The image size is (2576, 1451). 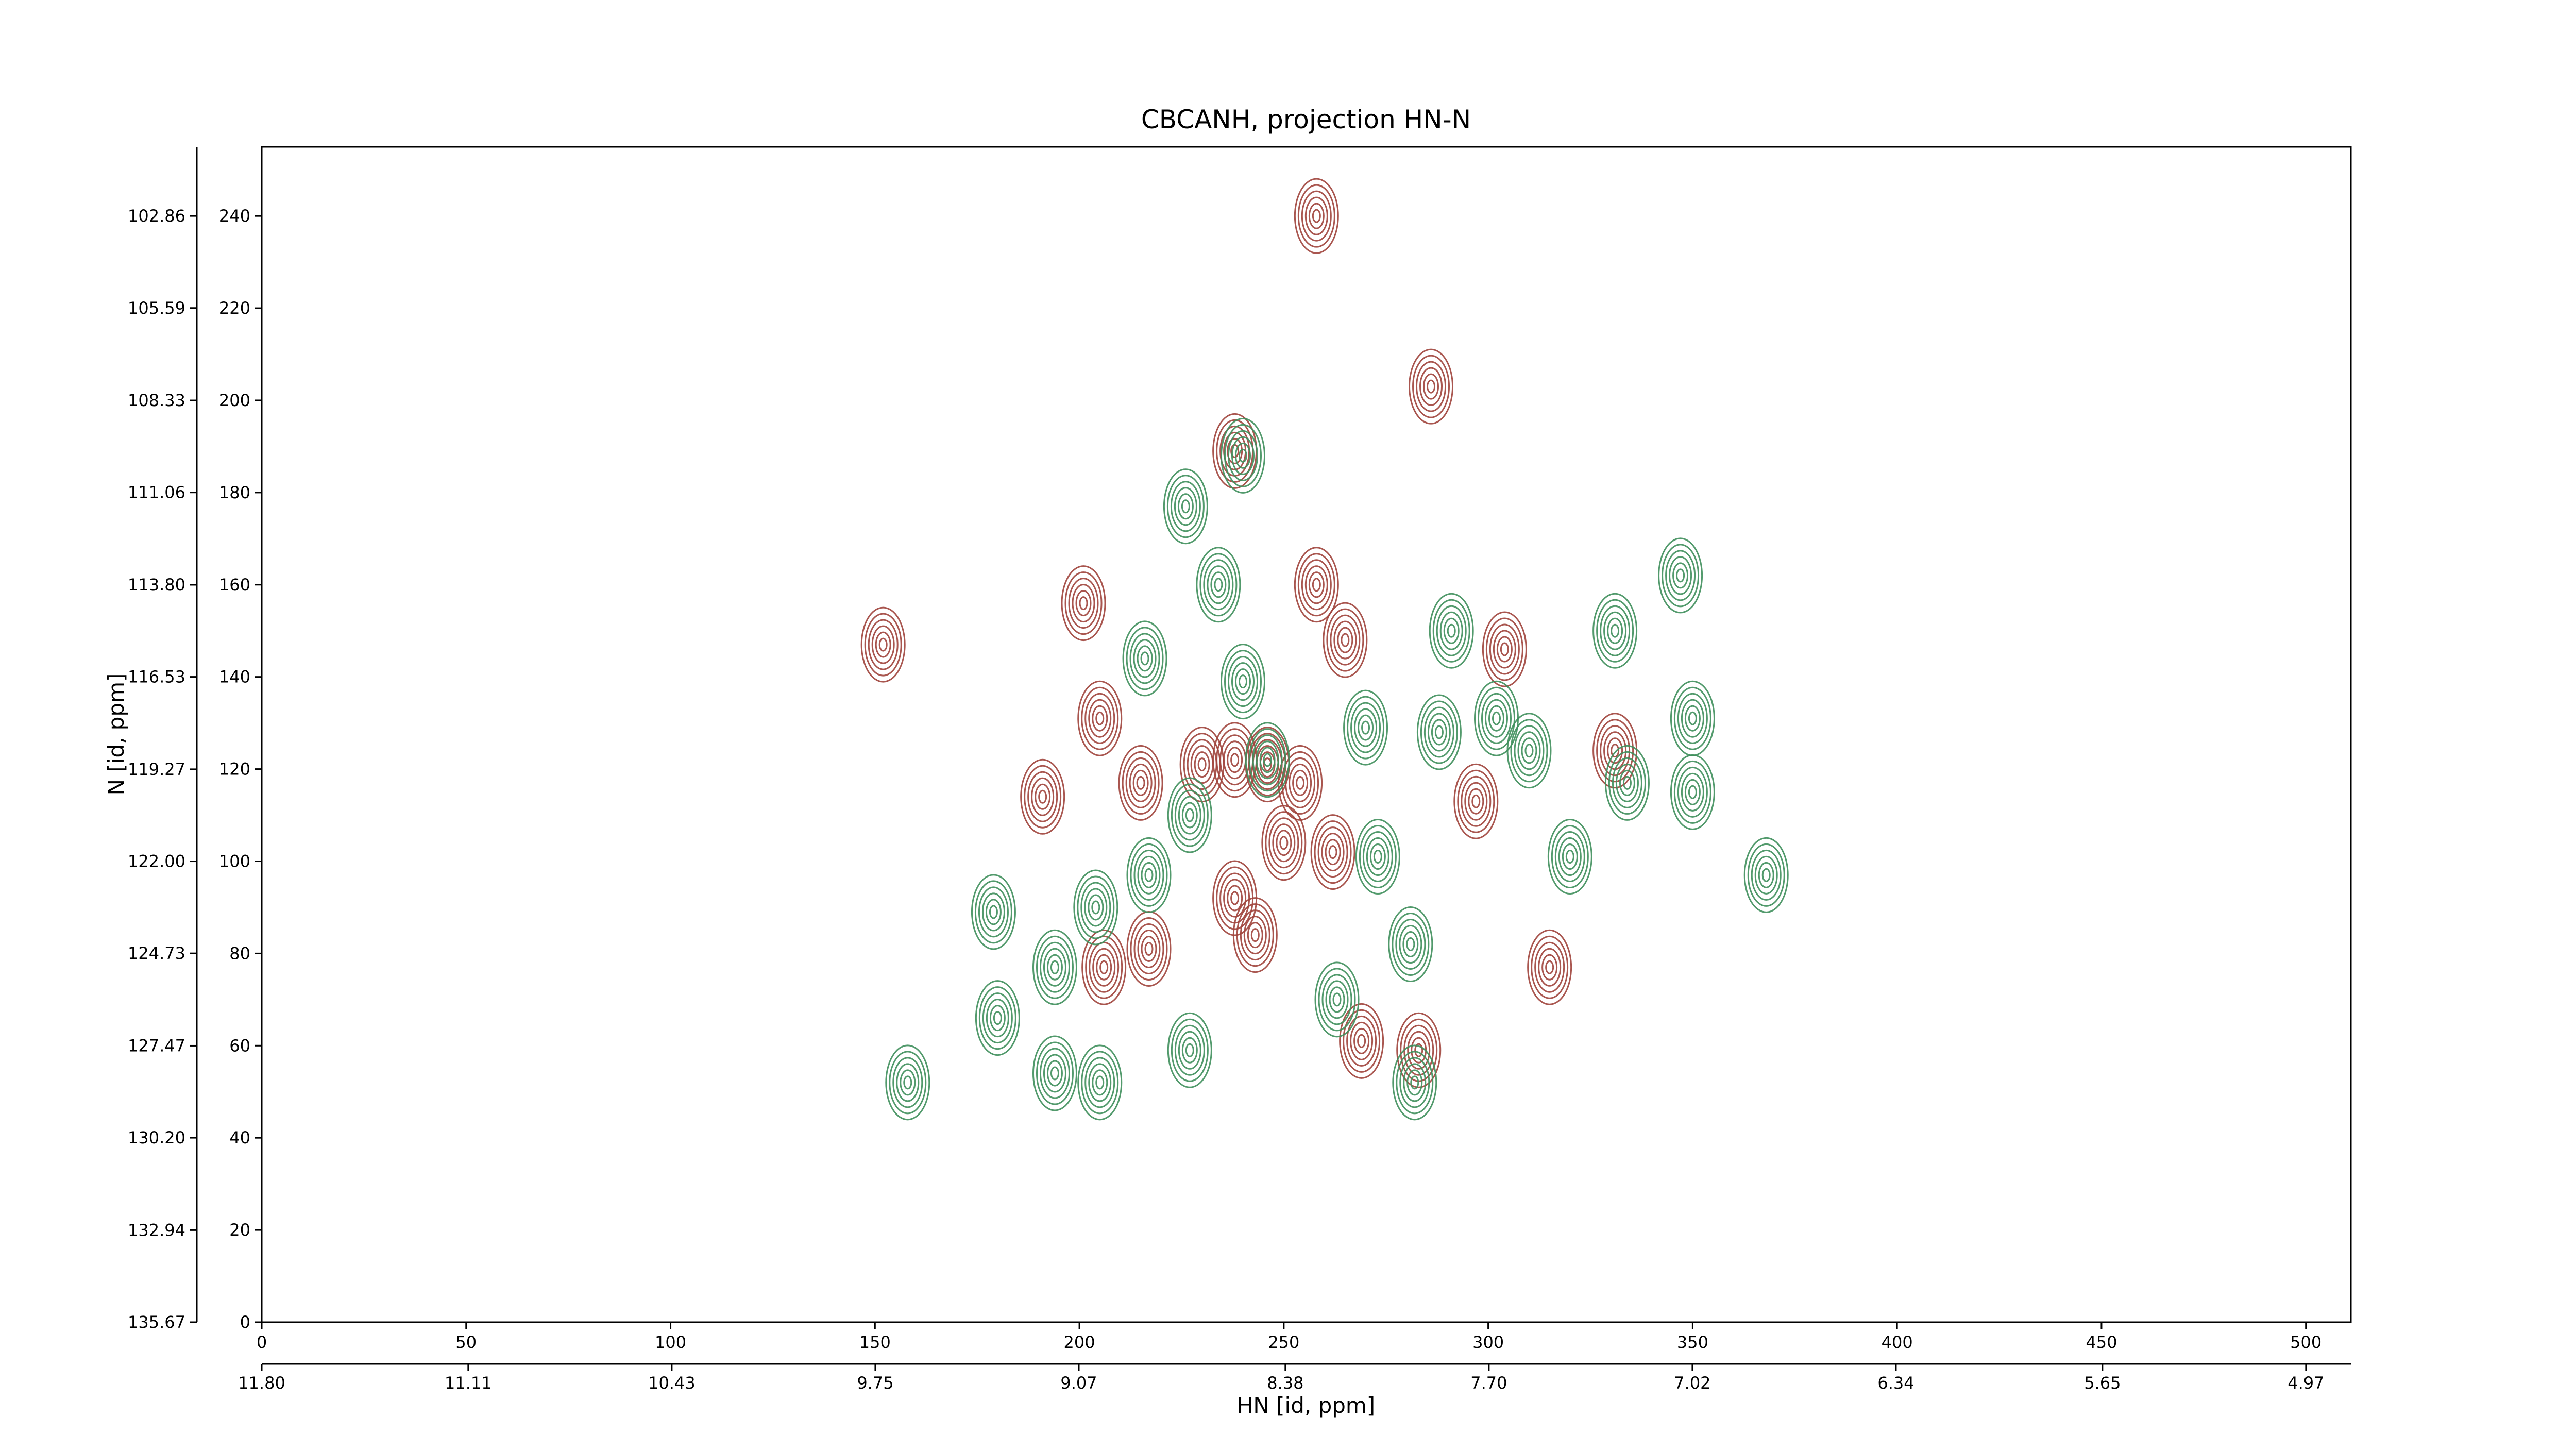 What do you see at coordinates (1079, 1342) in the screenshot?
I see `x-tick-label: 200` at bounding box center [1079, 1342].